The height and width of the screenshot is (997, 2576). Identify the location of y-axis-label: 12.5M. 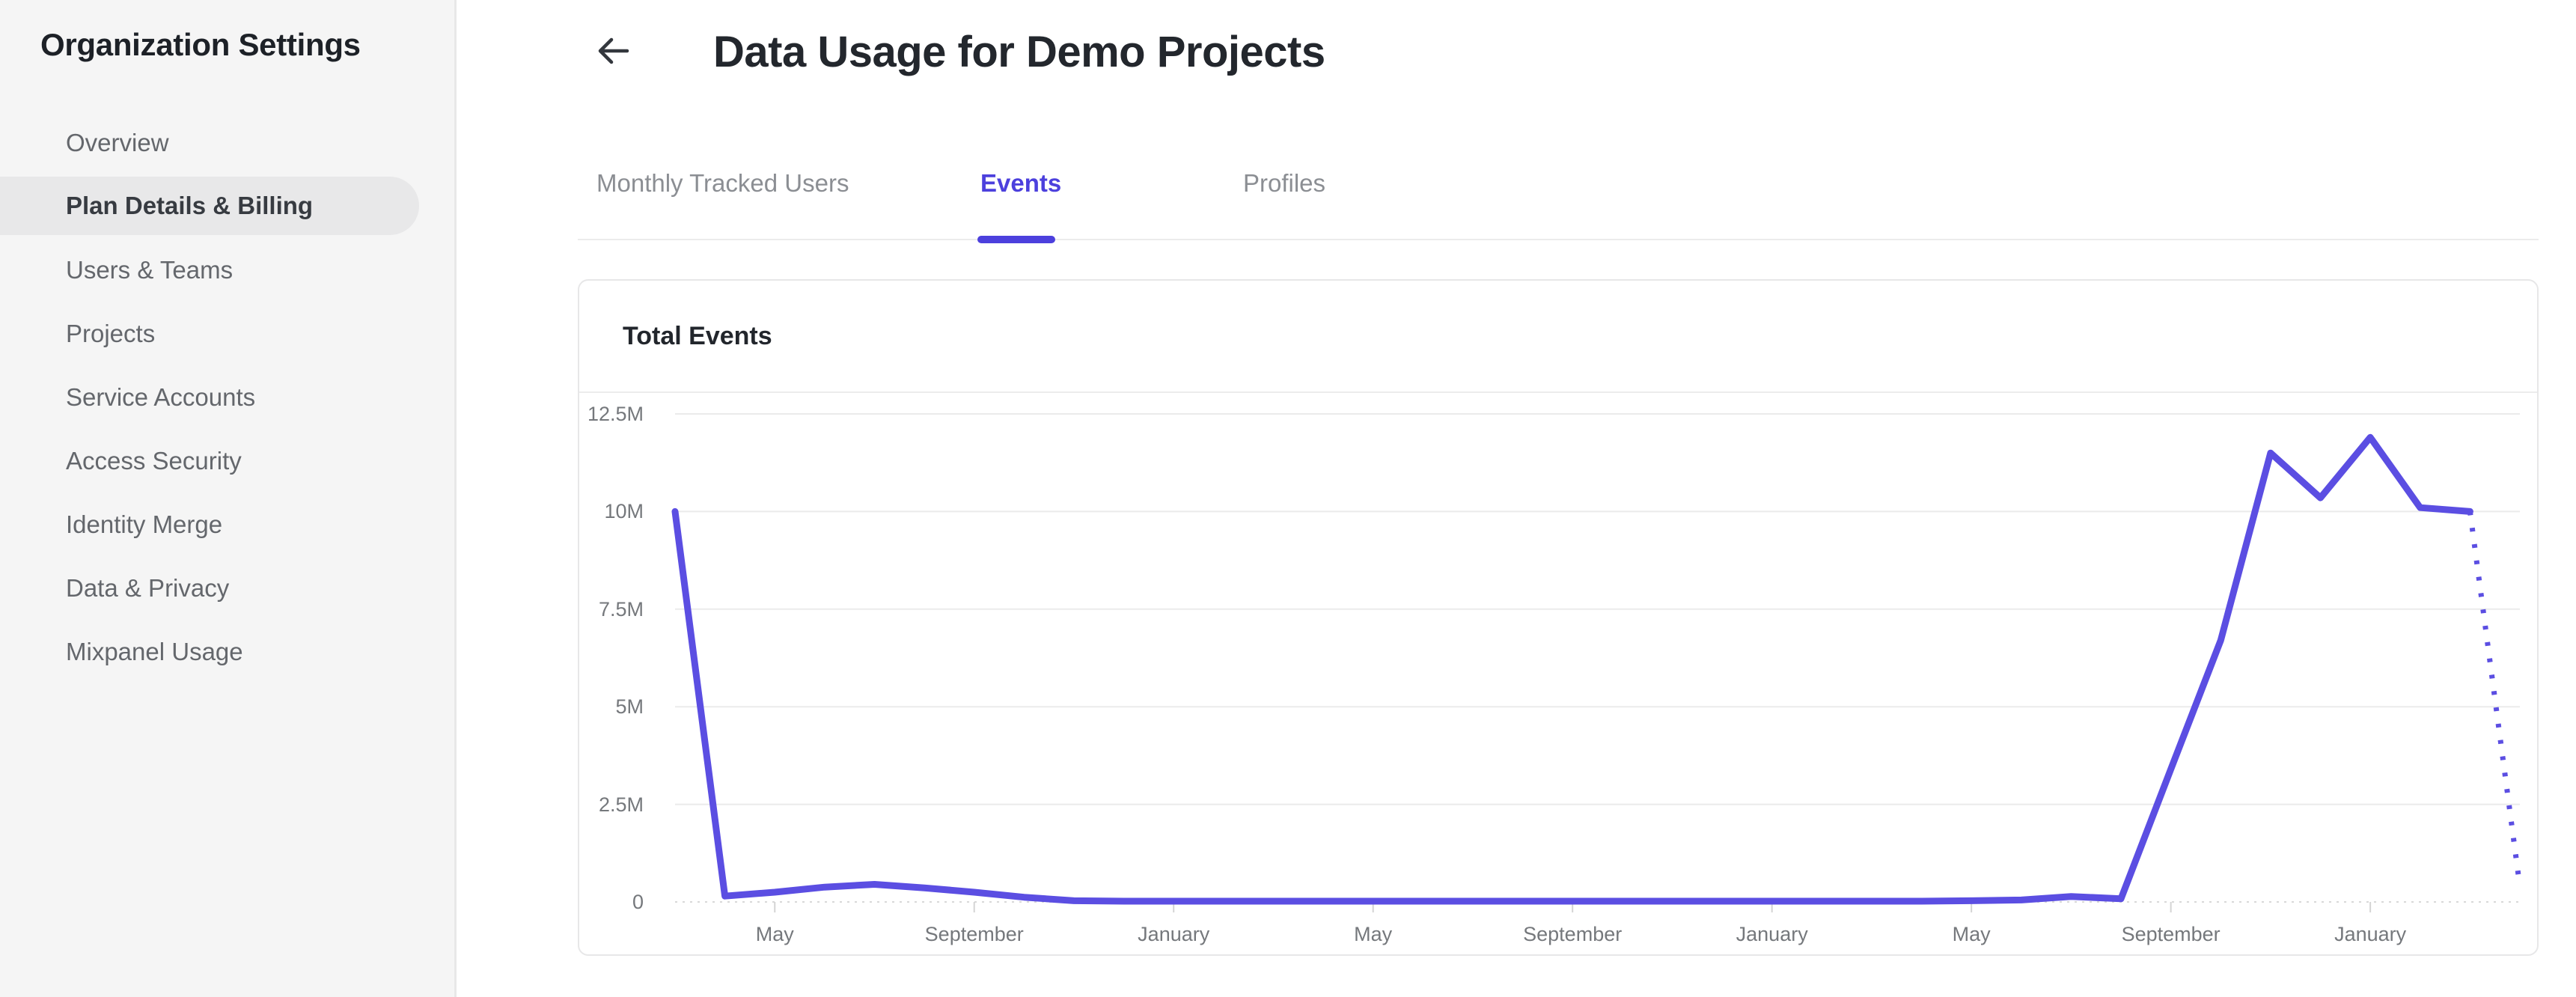
(615, 414).